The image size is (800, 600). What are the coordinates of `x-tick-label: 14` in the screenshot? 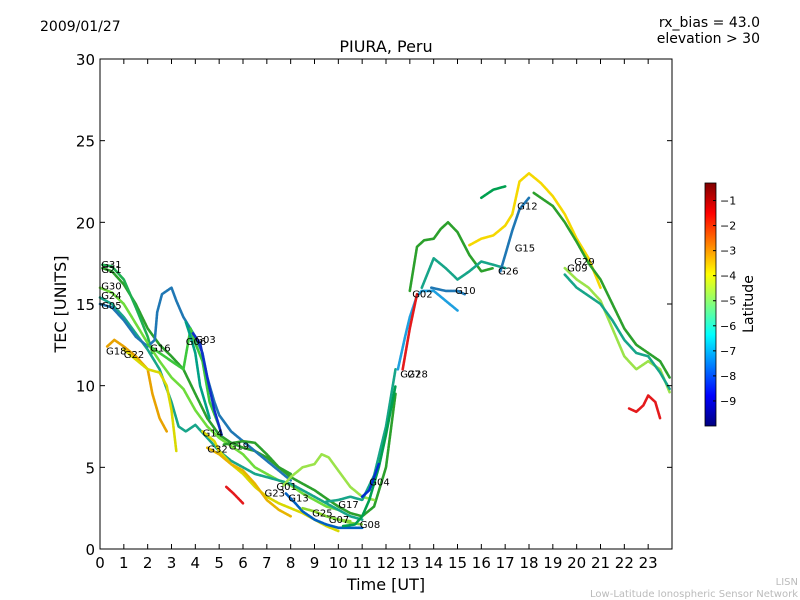 It's located at (433, 563).